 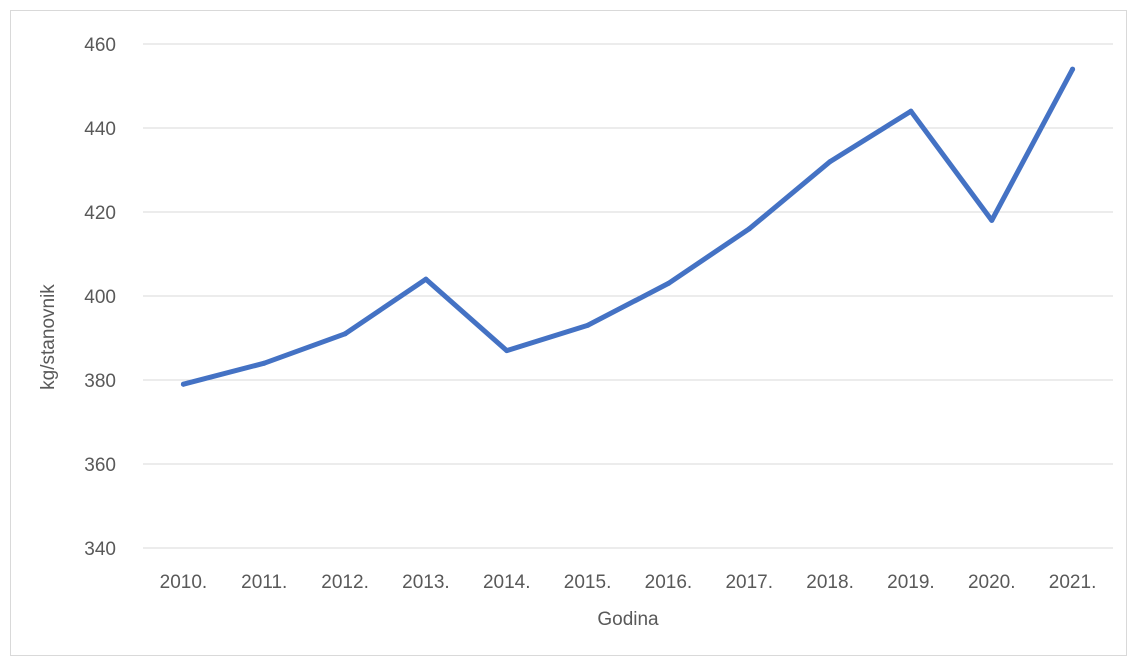 What do you see at coordinates (100, 549) in the screenshot?
I see `y-tick-label: 340` at bounding box center [100, 549].